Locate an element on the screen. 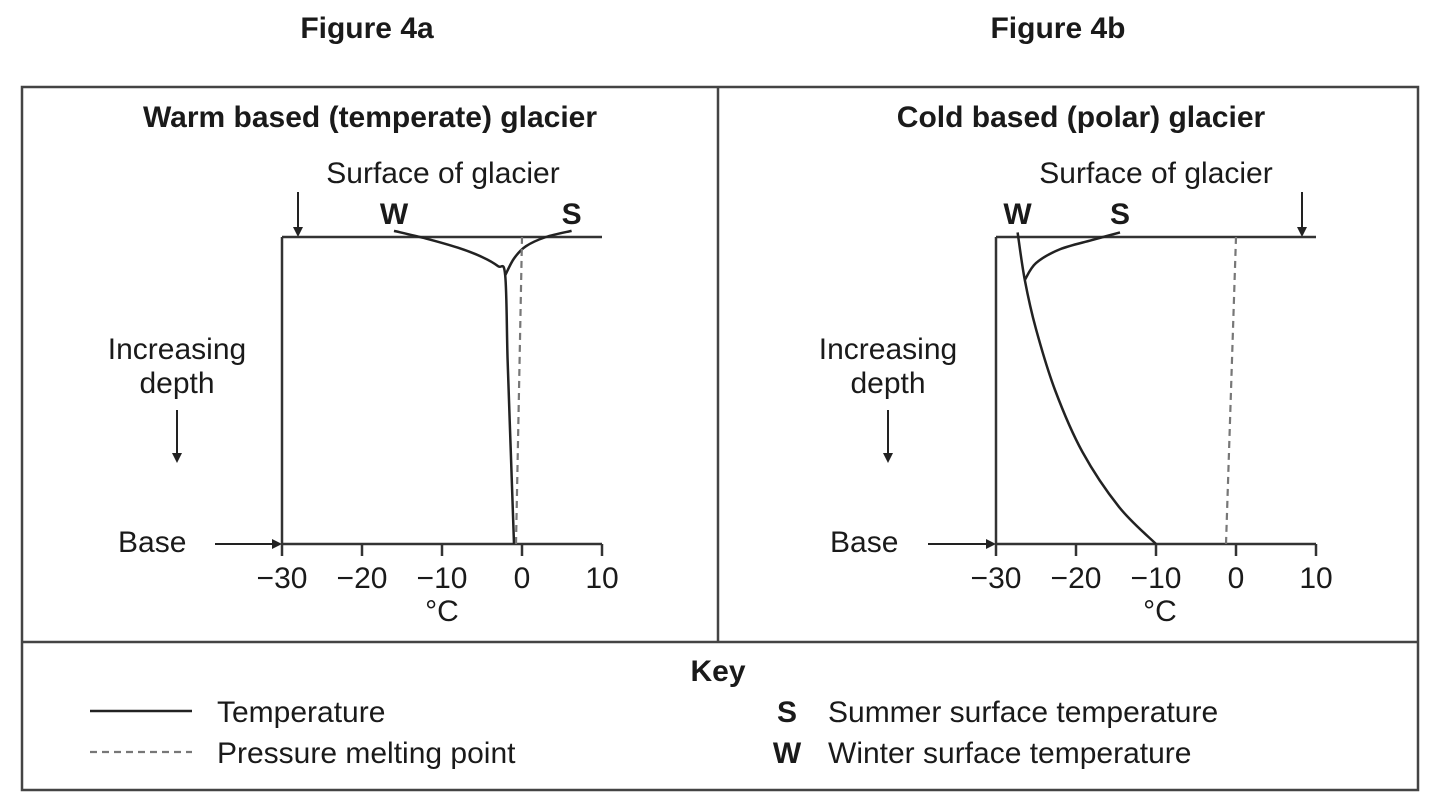  key-s-symbol: S is located at coordinates (787, 712).